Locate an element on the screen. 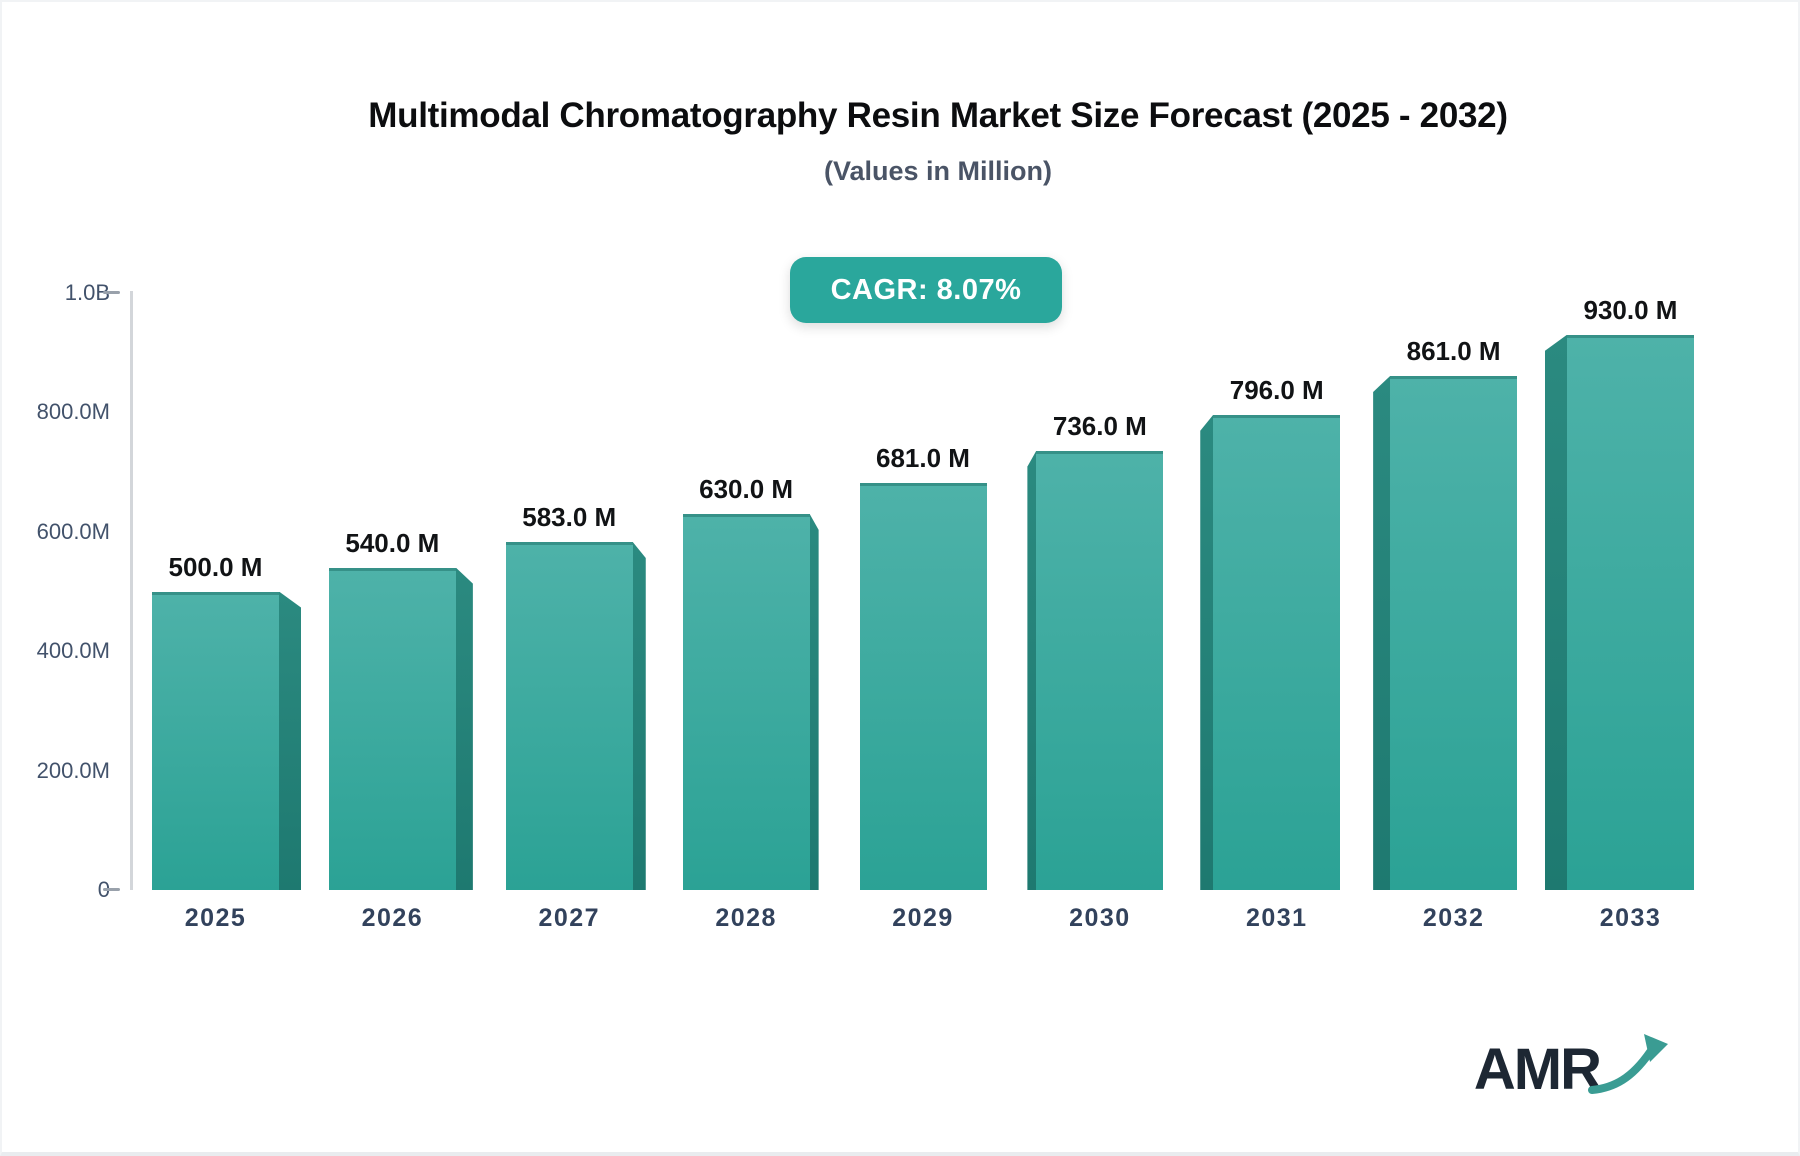 Image resolution: width=1800 pixels, height=1156 pixels. bar-2030 is located at coordinates (1100, 670).